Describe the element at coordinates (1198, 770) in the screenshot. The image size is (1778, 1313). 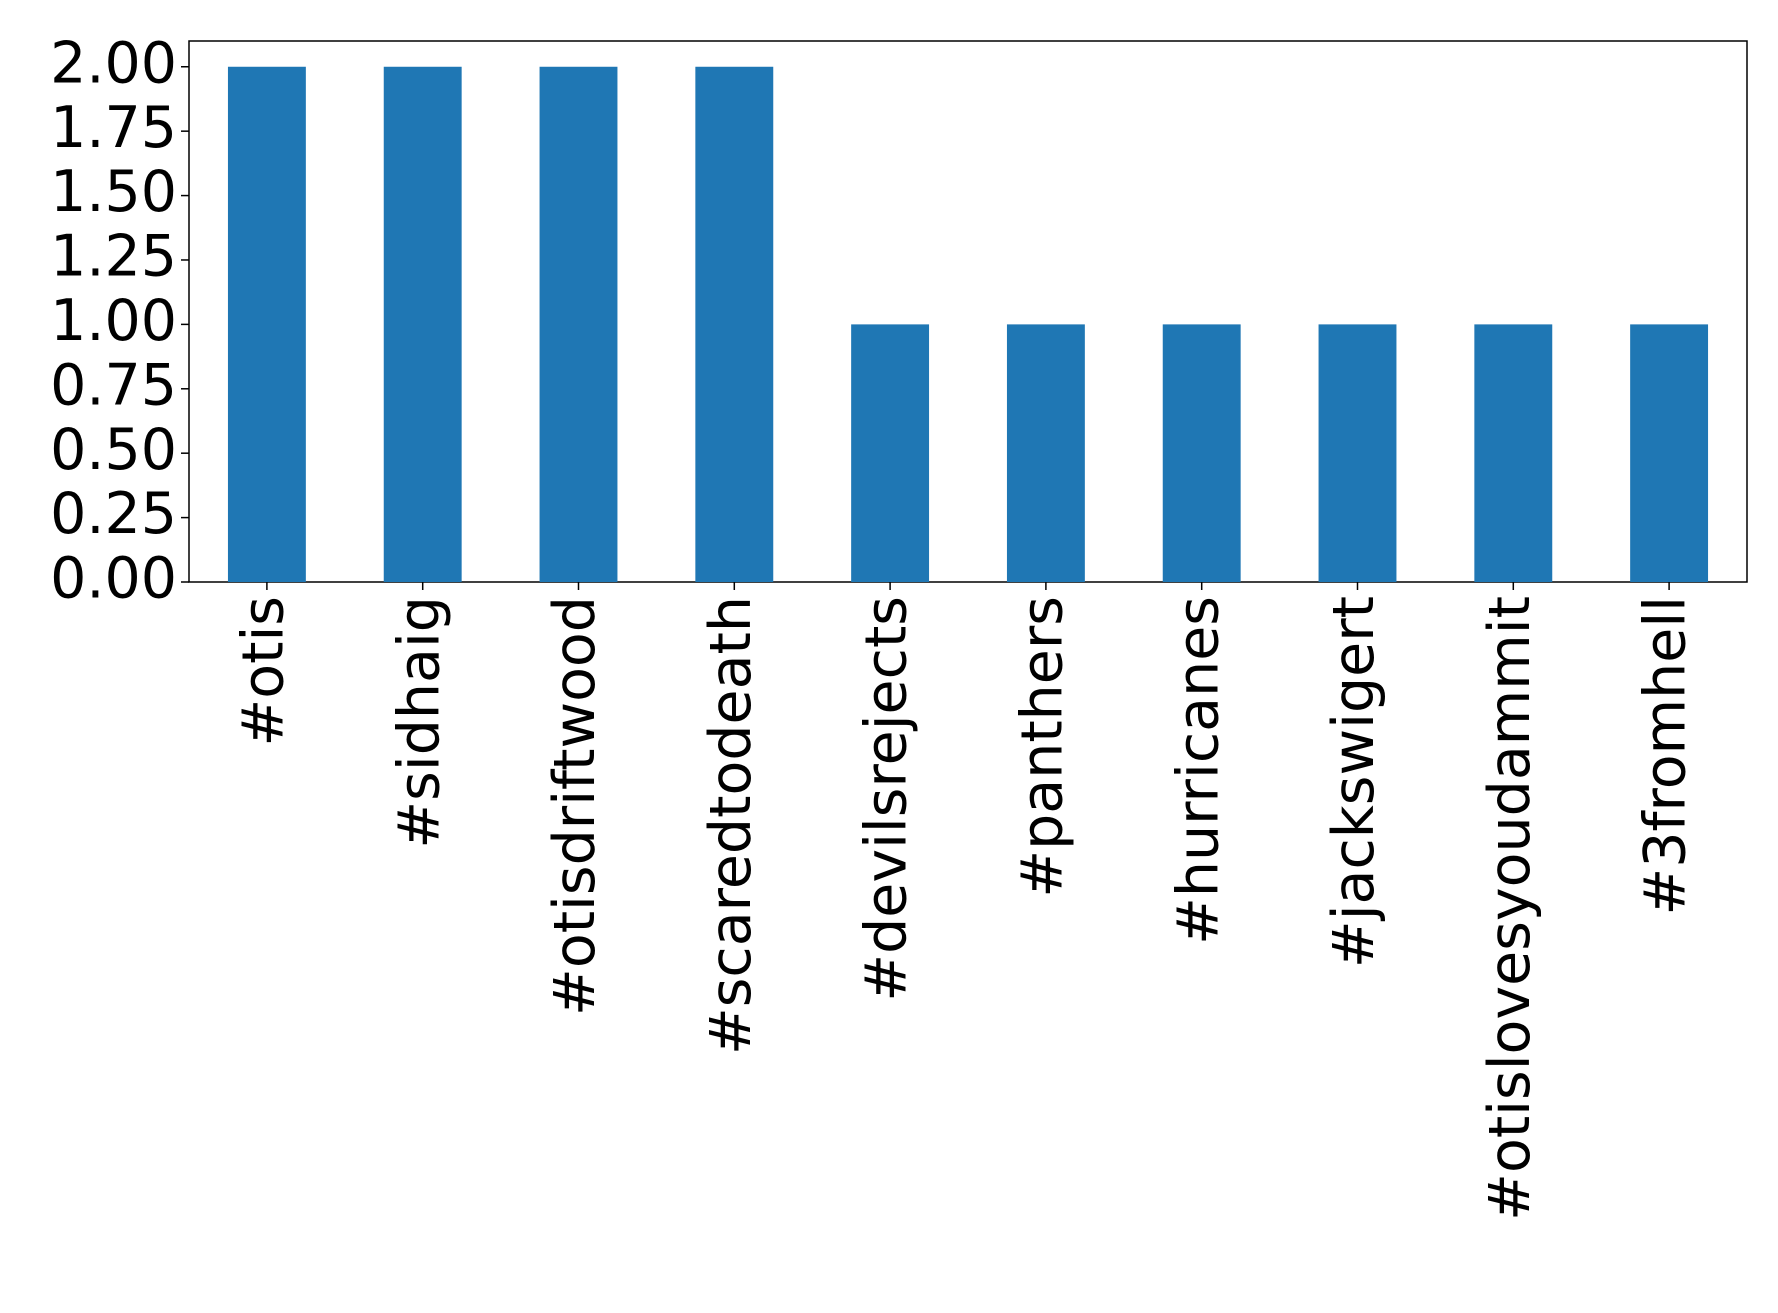
I see `x-tick-label: #hurricanes` at that location.